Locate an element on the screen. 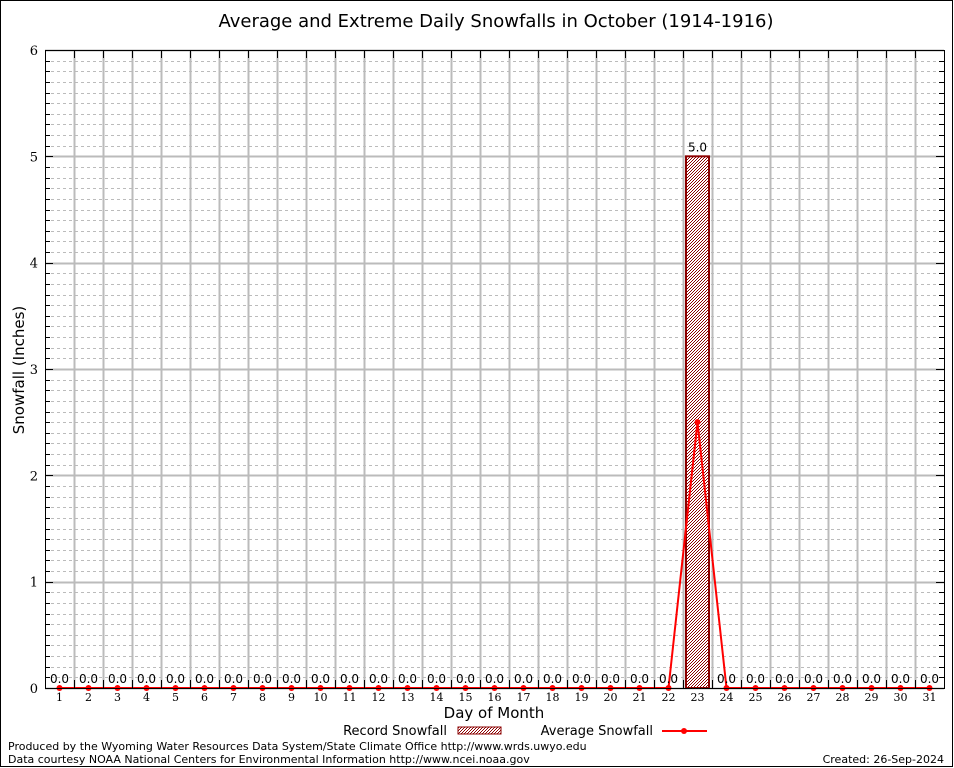  y-tick-label: 0 is located at coordinates (34, 689).